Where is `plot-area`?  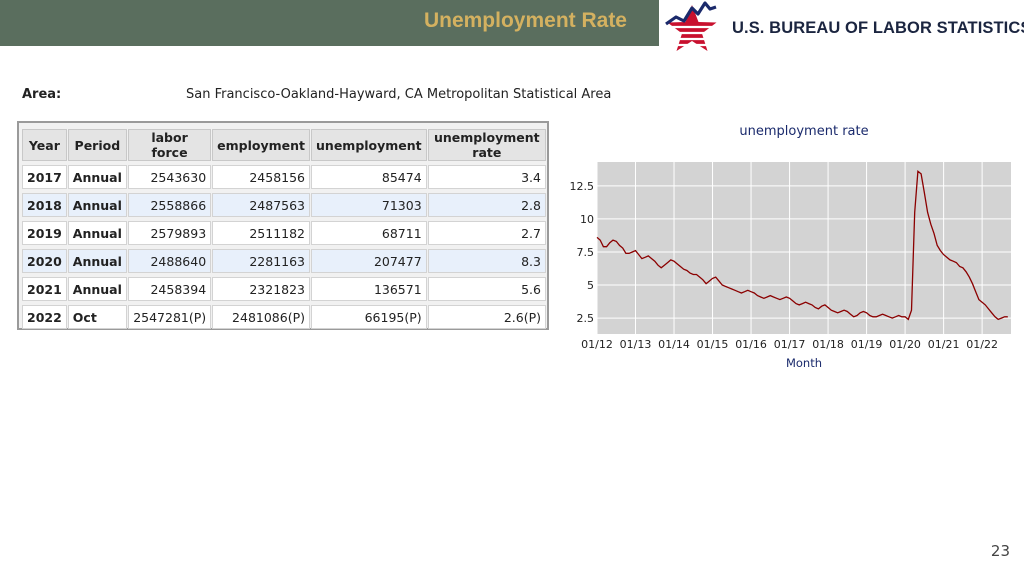 plot-area is located at coordinates (804, 248).